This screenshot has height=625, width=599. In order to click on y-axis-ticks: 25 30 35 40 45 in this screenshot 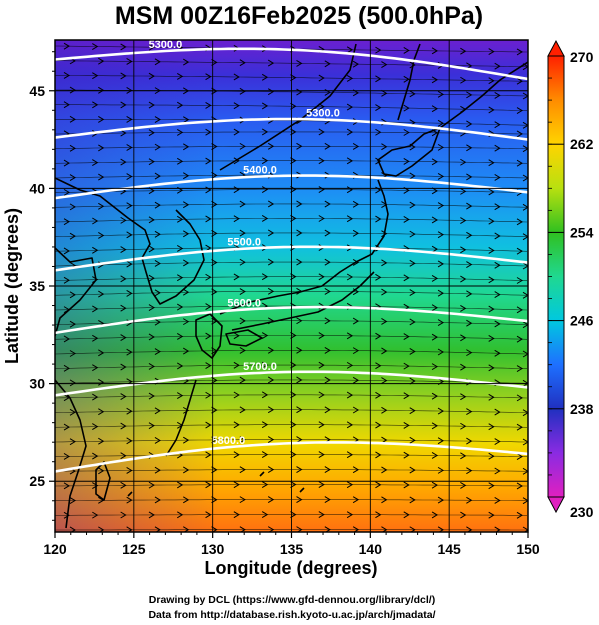, I will do `click(42, 286)`.